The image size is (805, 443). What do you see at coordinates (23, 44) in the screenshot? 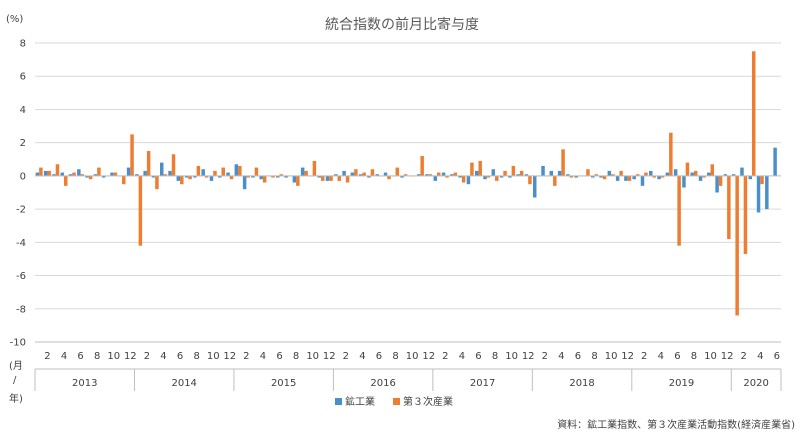
I see `y-tick-label: 8` at bounding box center [23, 44].